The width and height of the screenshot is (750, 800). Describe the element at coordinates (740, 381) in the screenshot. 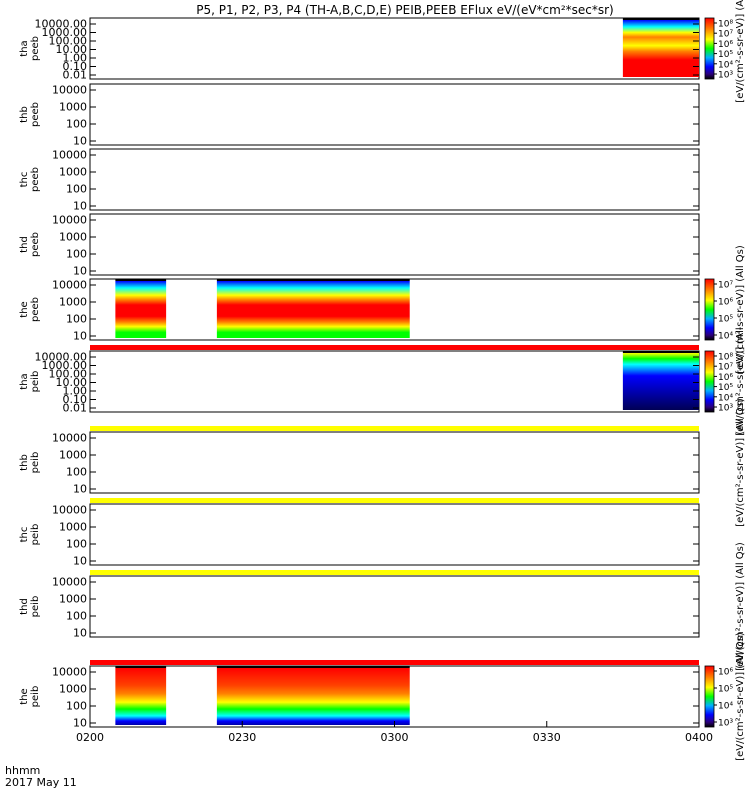

I see `colorbar-label: [eV/(cm²-s-sr-eV)] (All` at that location.